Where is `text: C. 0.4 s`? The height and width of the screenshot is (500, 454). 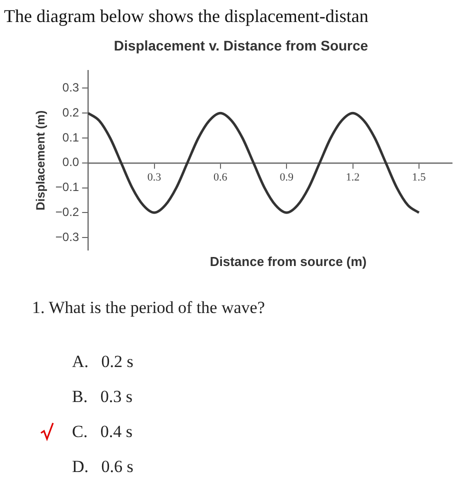 text: C. 0.4 s is located at coordinates (102, 432).